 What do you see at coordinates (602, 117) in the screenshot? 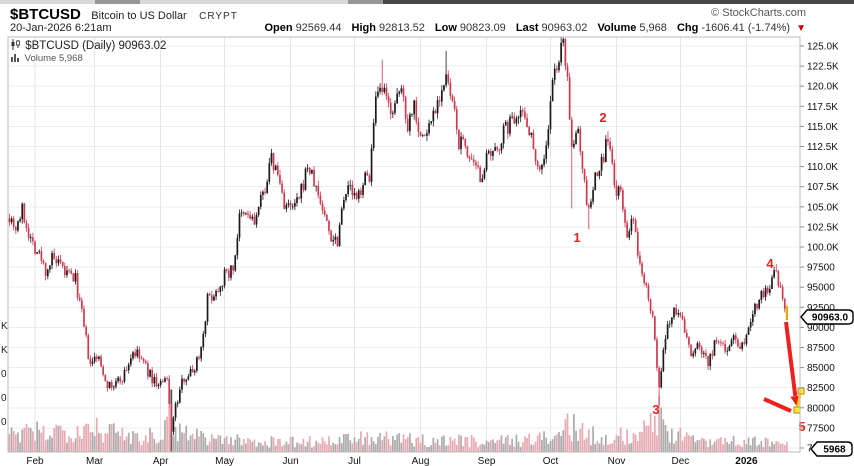
I see `elliott-wave-label: 2` at bounding box center [602, 117].